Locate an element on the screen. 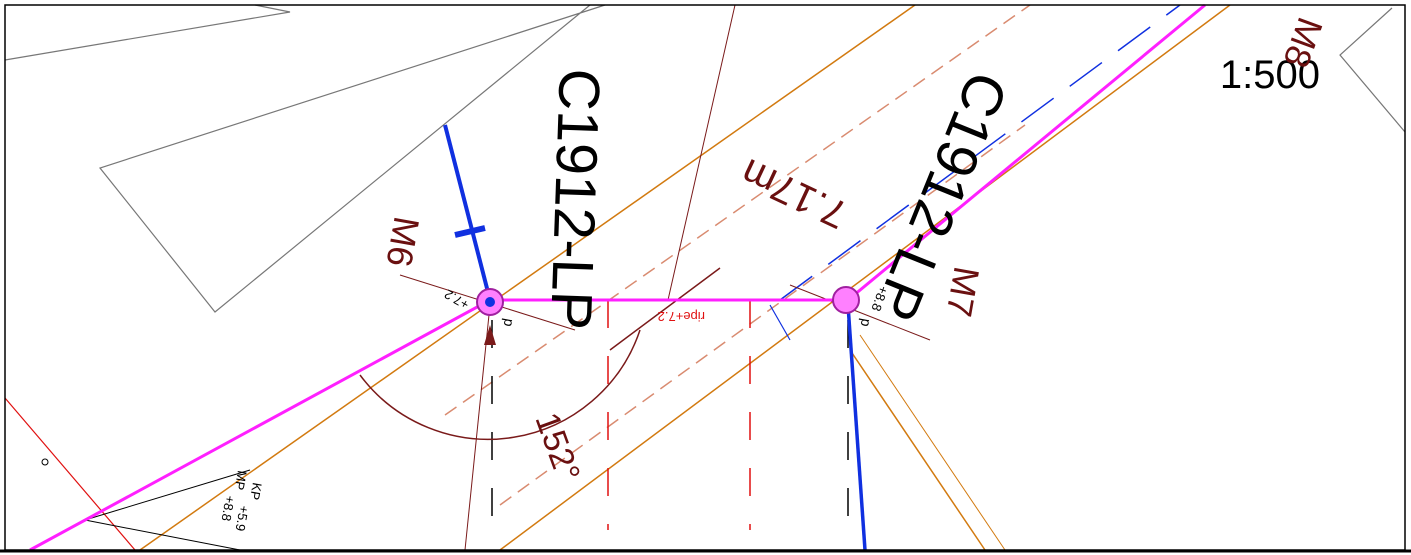  pole-mark: M6 is located at coordinates (402, 242).